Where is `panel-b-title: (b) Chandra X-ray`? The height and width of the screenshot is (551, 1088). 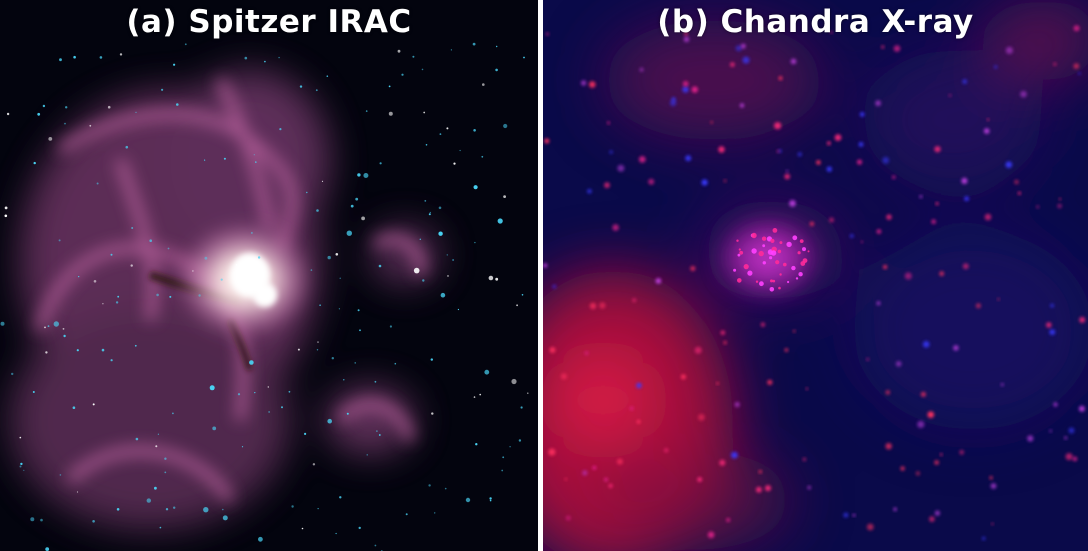 panel-b-title: (b) Chandra X-ray is located at coordinates (815, 22).